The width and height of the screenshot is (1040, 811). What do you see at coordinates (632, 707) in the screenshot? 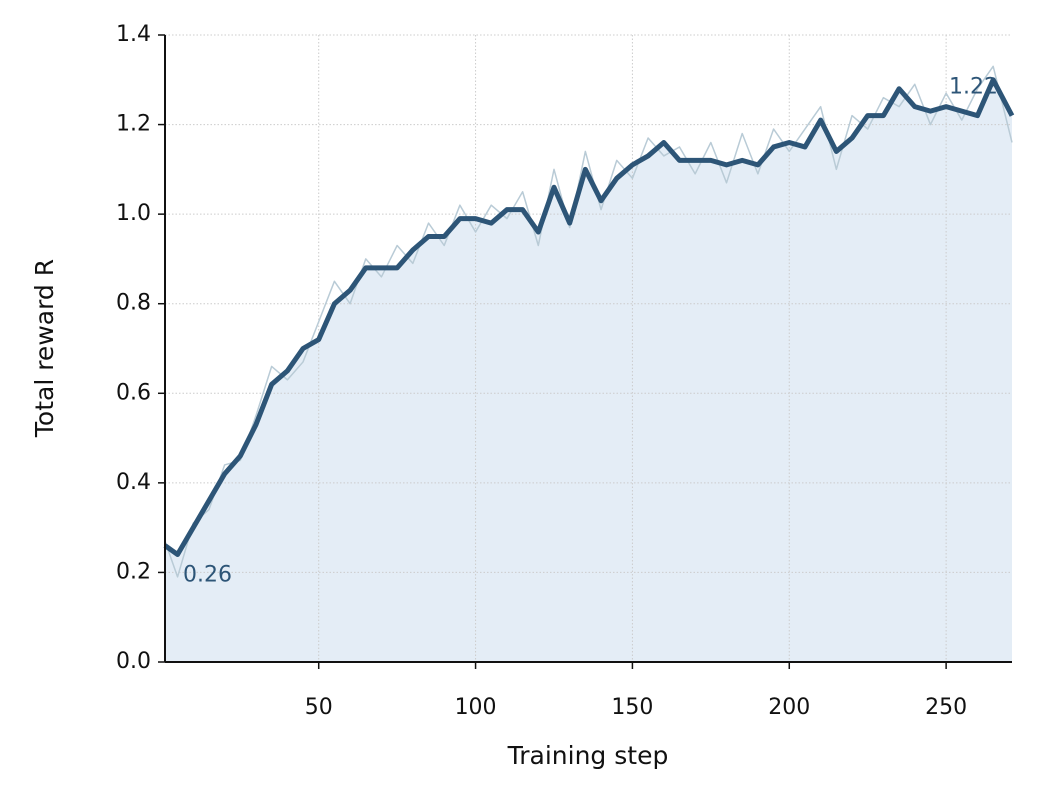
I see `x-tick-label: 150` at bounding box center [632, 707].